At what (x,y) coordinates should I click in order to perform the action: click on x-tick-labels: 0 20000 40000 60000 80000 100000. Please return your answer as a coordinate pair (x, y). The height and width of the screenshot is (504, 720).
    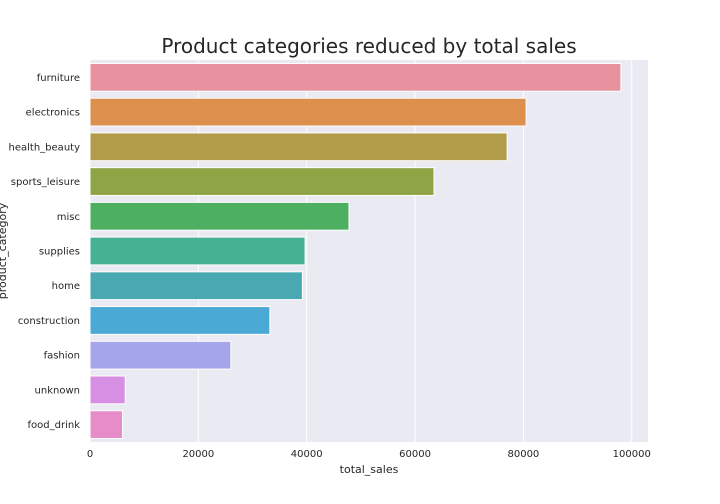
    Looking at the image, I should click on (369, 454).